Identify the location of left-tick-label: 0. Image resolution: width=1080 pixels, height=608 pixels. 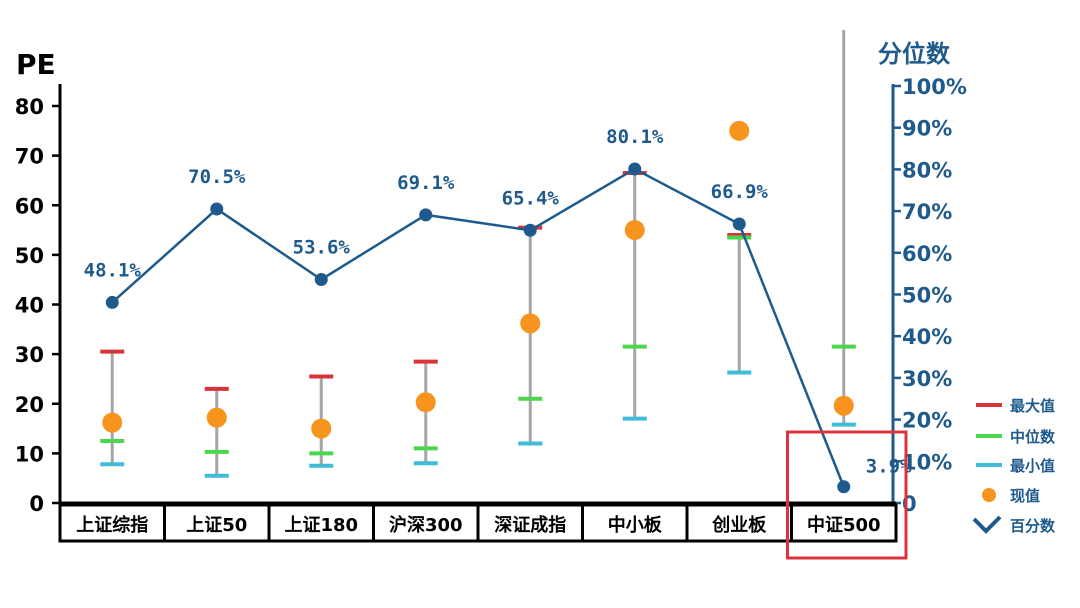
(36, 504).